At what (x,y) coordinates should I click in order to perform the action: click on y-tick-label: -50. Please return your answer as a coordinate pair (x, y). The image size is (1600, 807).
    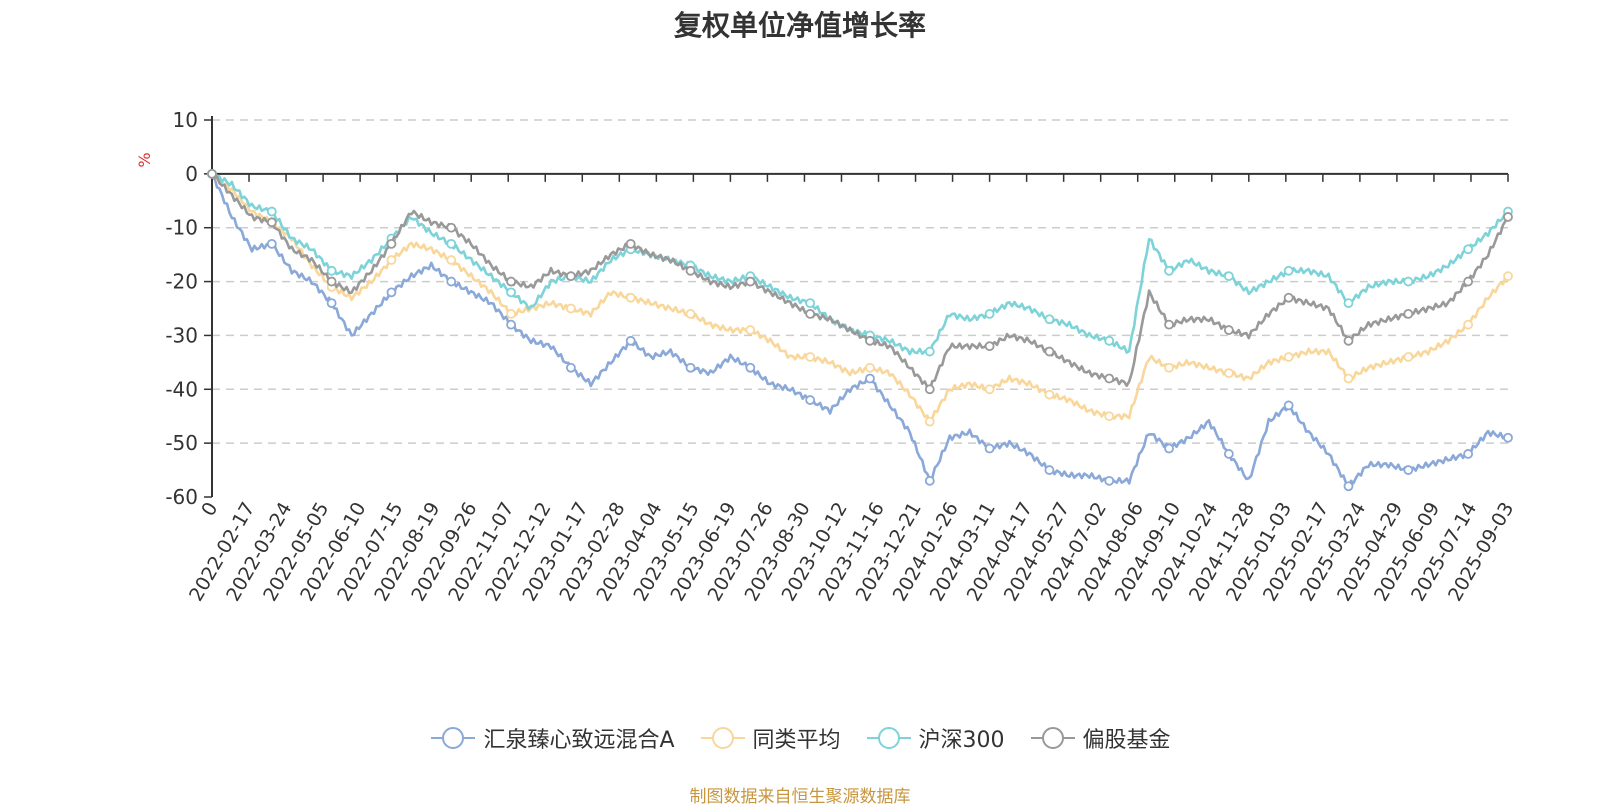
    Looking at the image, I should click on (181, 443).